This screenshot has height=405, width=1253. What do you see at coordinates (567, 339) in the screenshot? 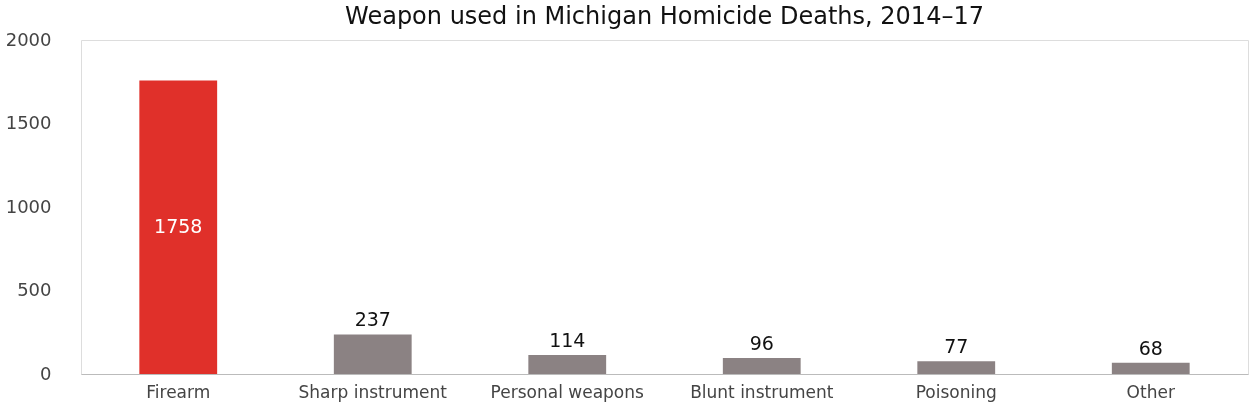
I see `data-label: 114` at bounding box center [567, 339].